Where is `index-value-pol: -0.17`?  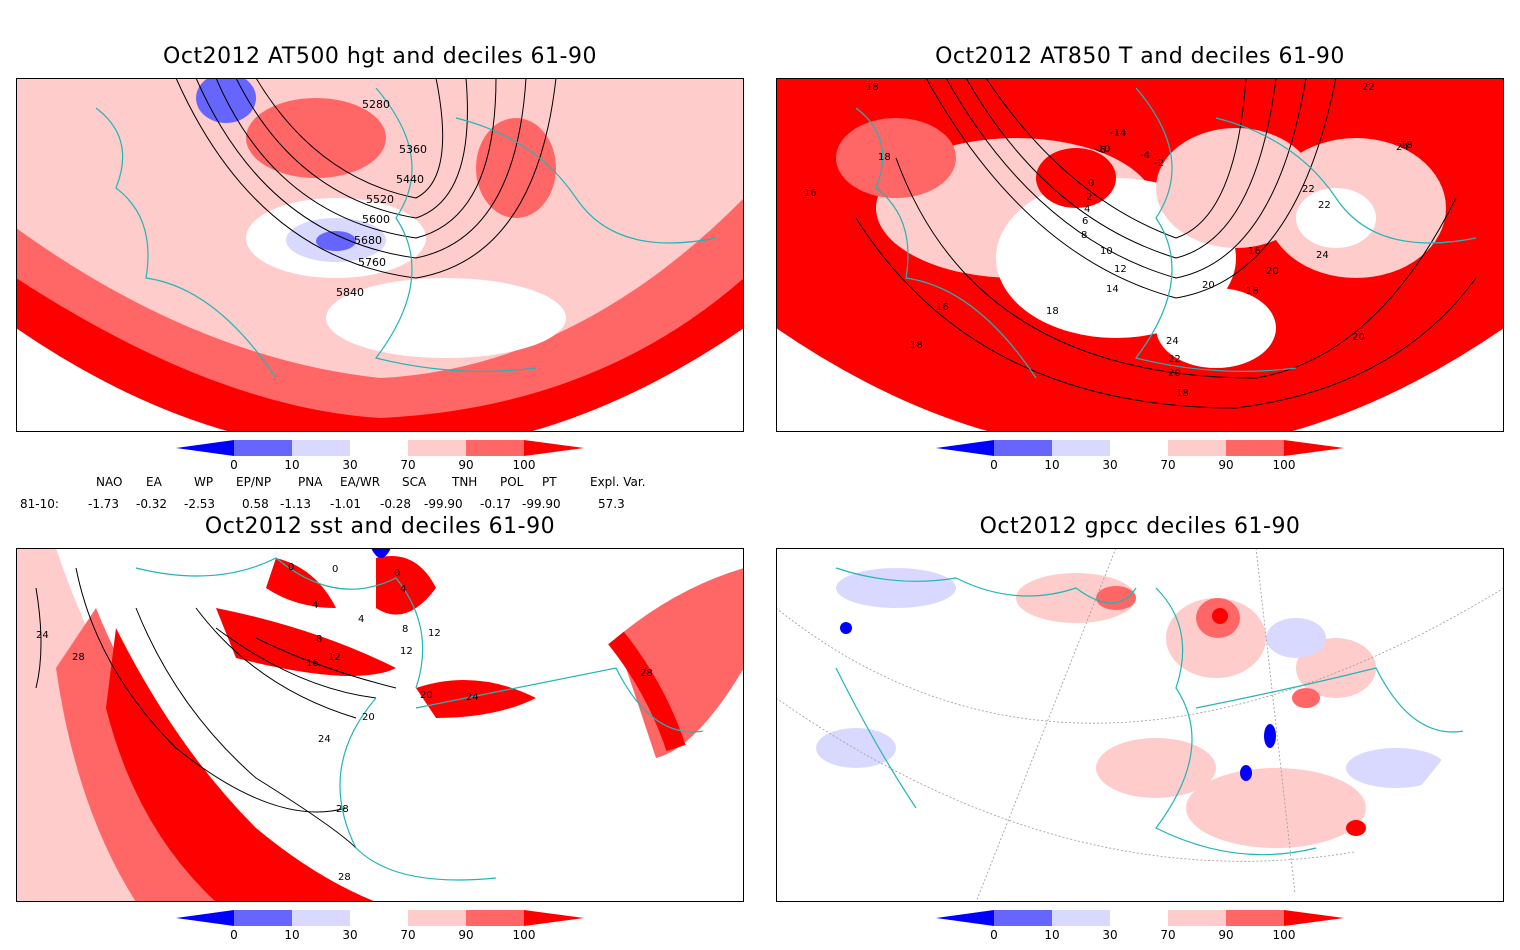
index-value-pol: -0.17 is located at coordinates (496, 504).